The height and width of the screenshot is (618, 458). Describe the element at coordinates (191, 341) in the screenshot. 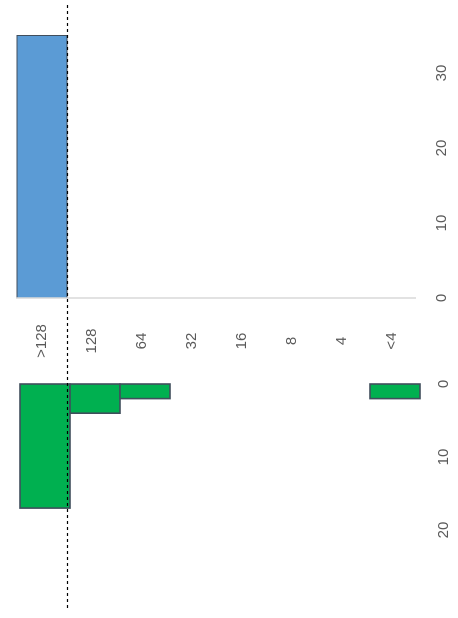

I see `category-label-3: 32` at that location.